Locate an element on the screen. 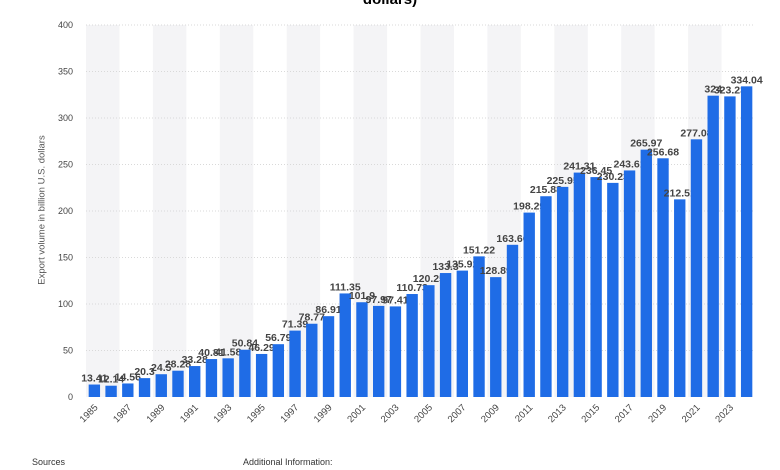 The image size is (780, 470). y-tick-label: 50 is located at coordinates (68, 351).